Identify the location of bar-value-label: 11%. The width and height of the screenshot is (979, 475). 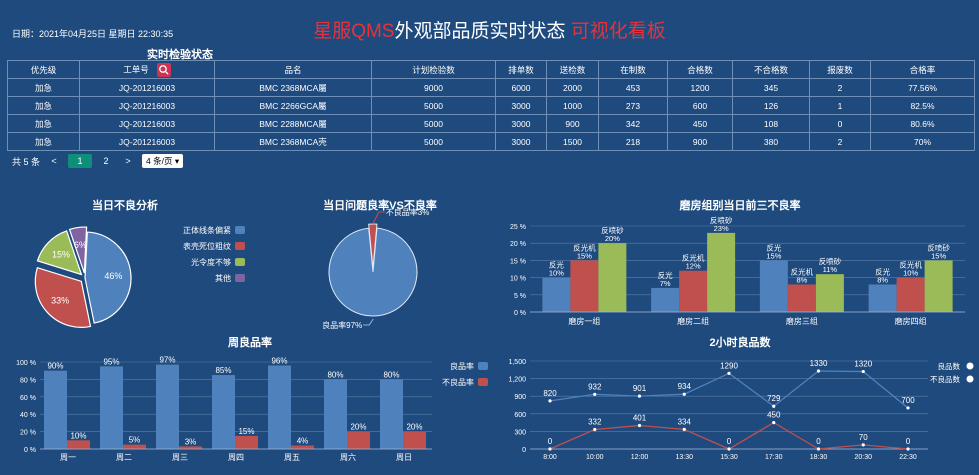
(830, 269).